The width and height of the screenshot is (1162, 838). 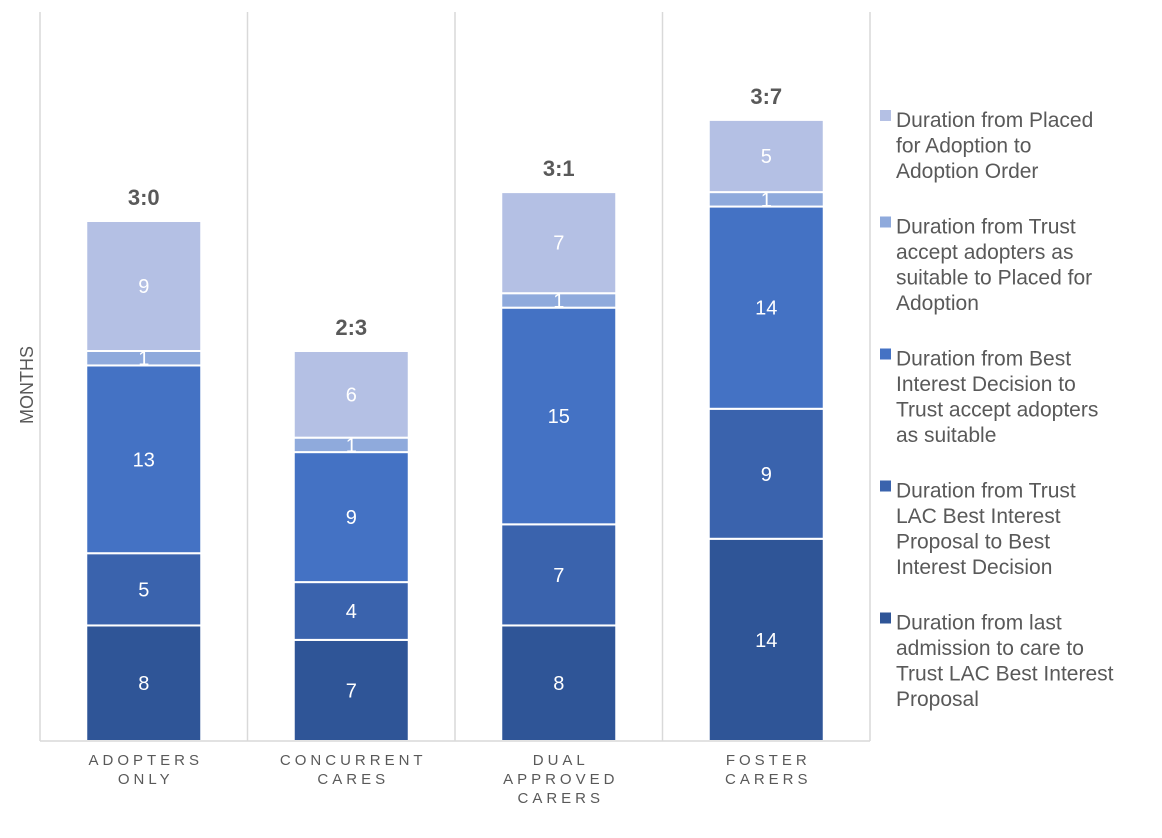 I want to click on legend-label: accept adopters as, so click(x=984, y=252).